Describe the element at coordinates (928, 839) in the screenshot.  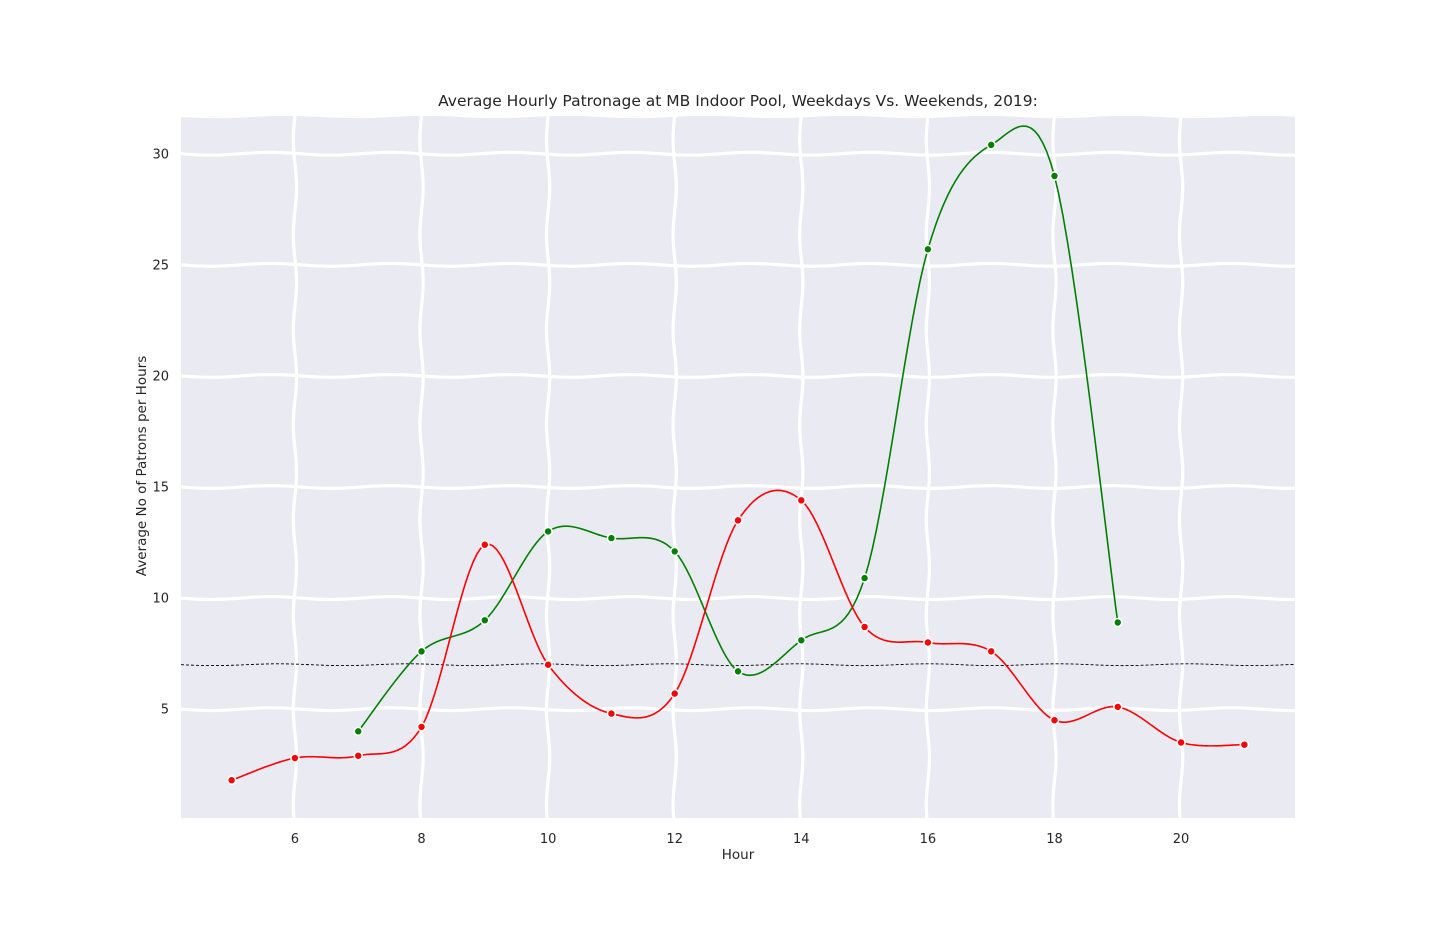
I see `x-tick-label: 16` at that location.